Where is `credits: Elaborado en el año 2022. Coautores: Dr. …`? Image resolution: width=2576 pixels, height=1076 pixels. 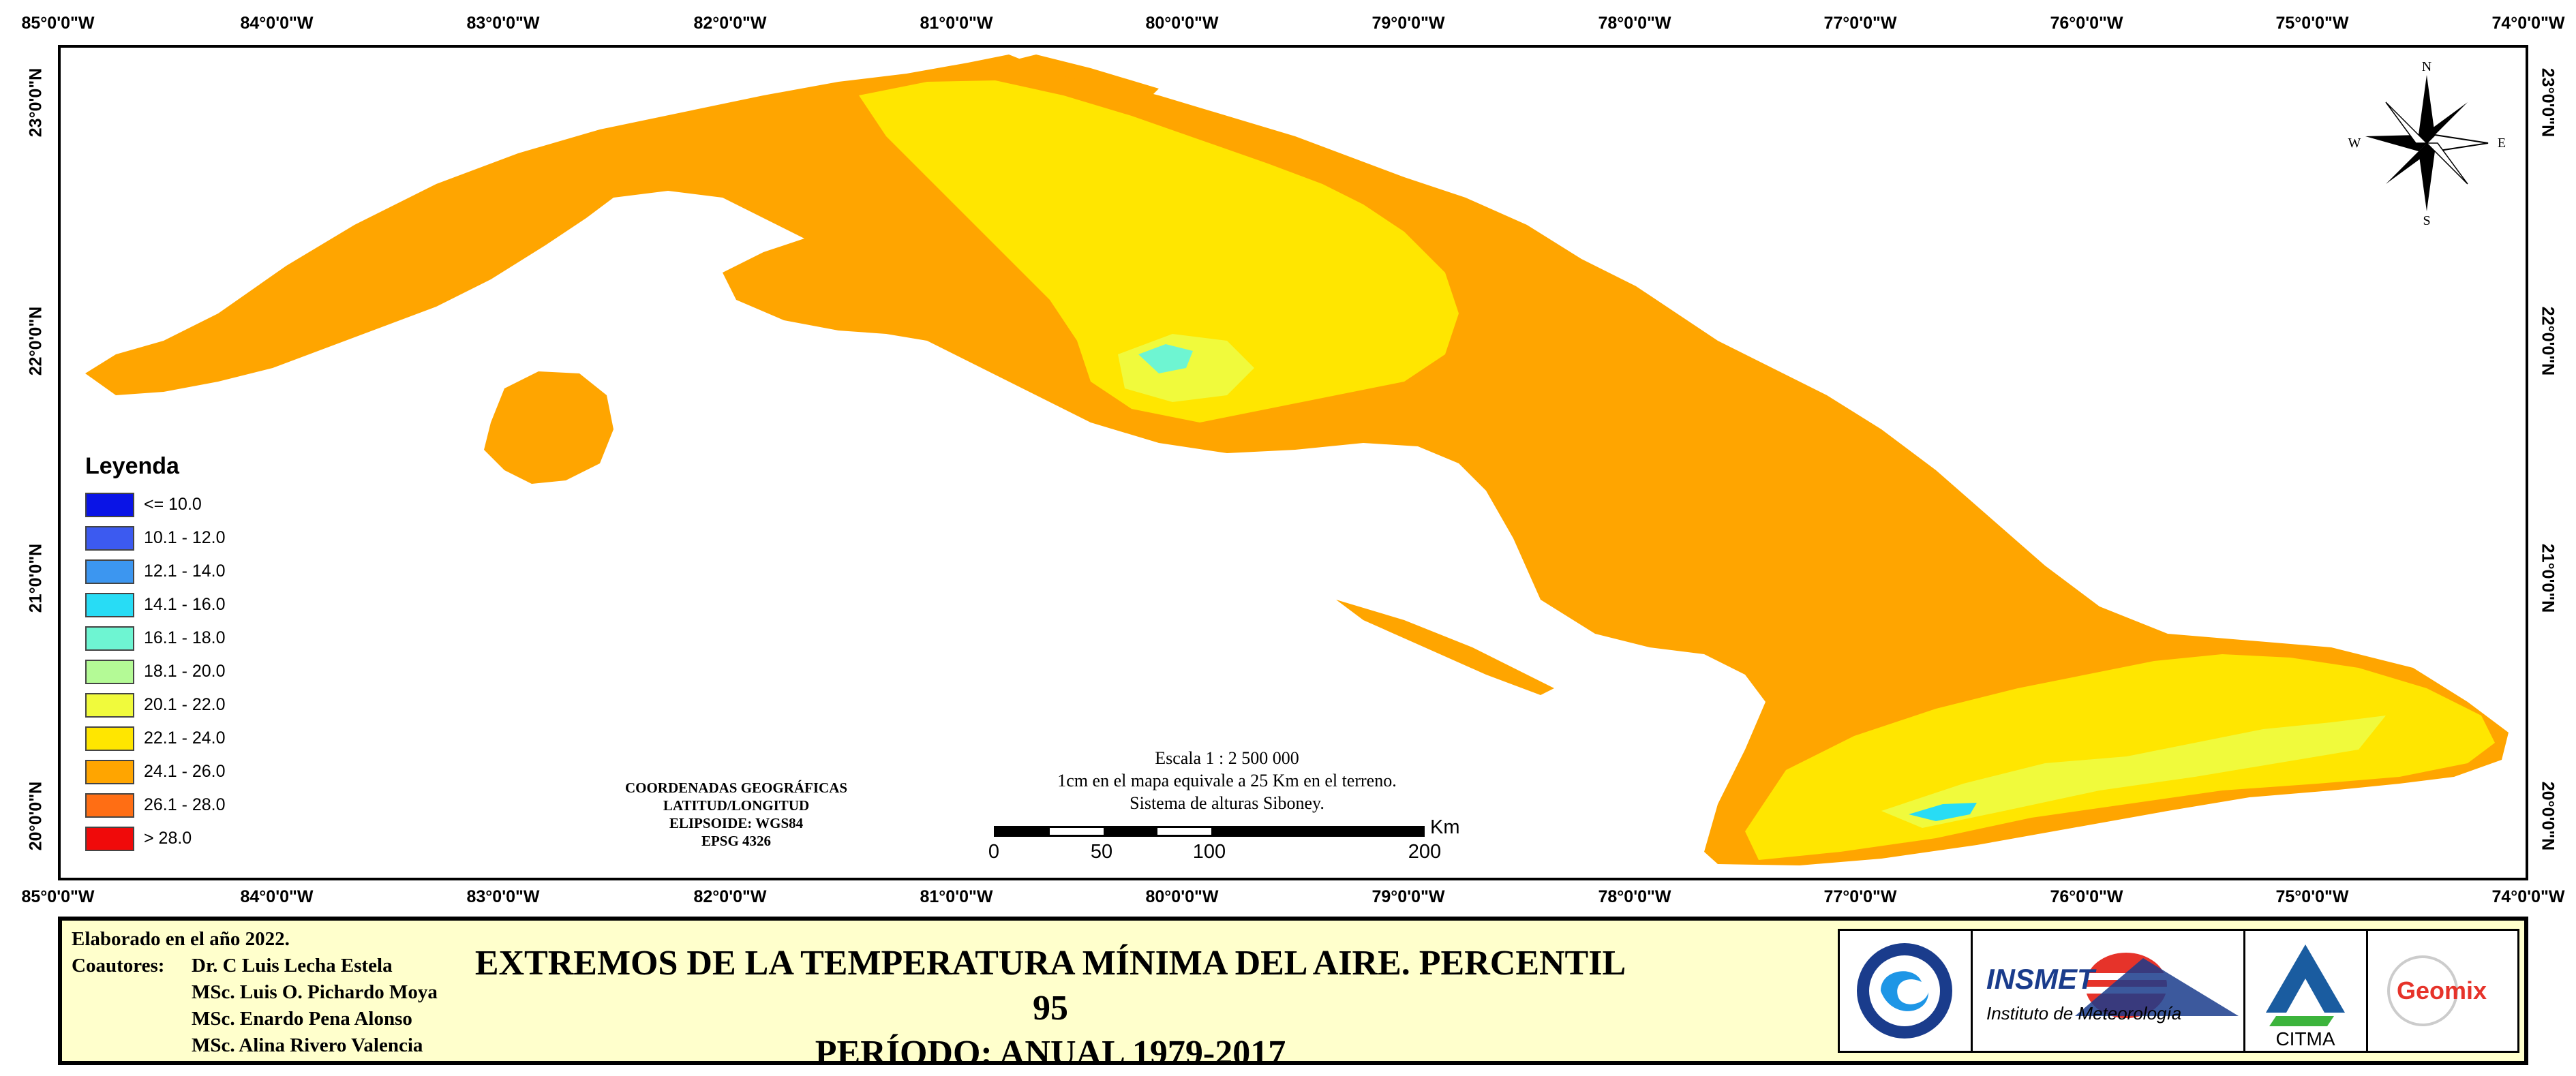
credits: Elaborado en el año 2022. Coautores: Dr. … is located at coordinates (255, 992).